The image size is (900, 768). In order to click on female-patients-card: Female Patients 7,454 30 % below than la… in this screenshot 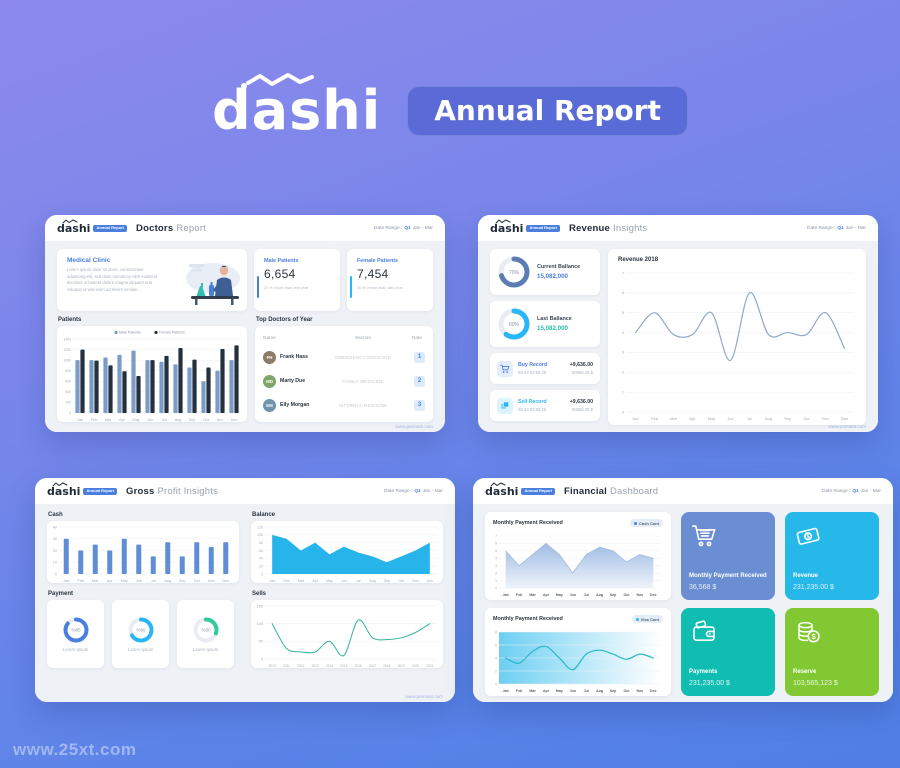, I will do `click(390, 280)`.